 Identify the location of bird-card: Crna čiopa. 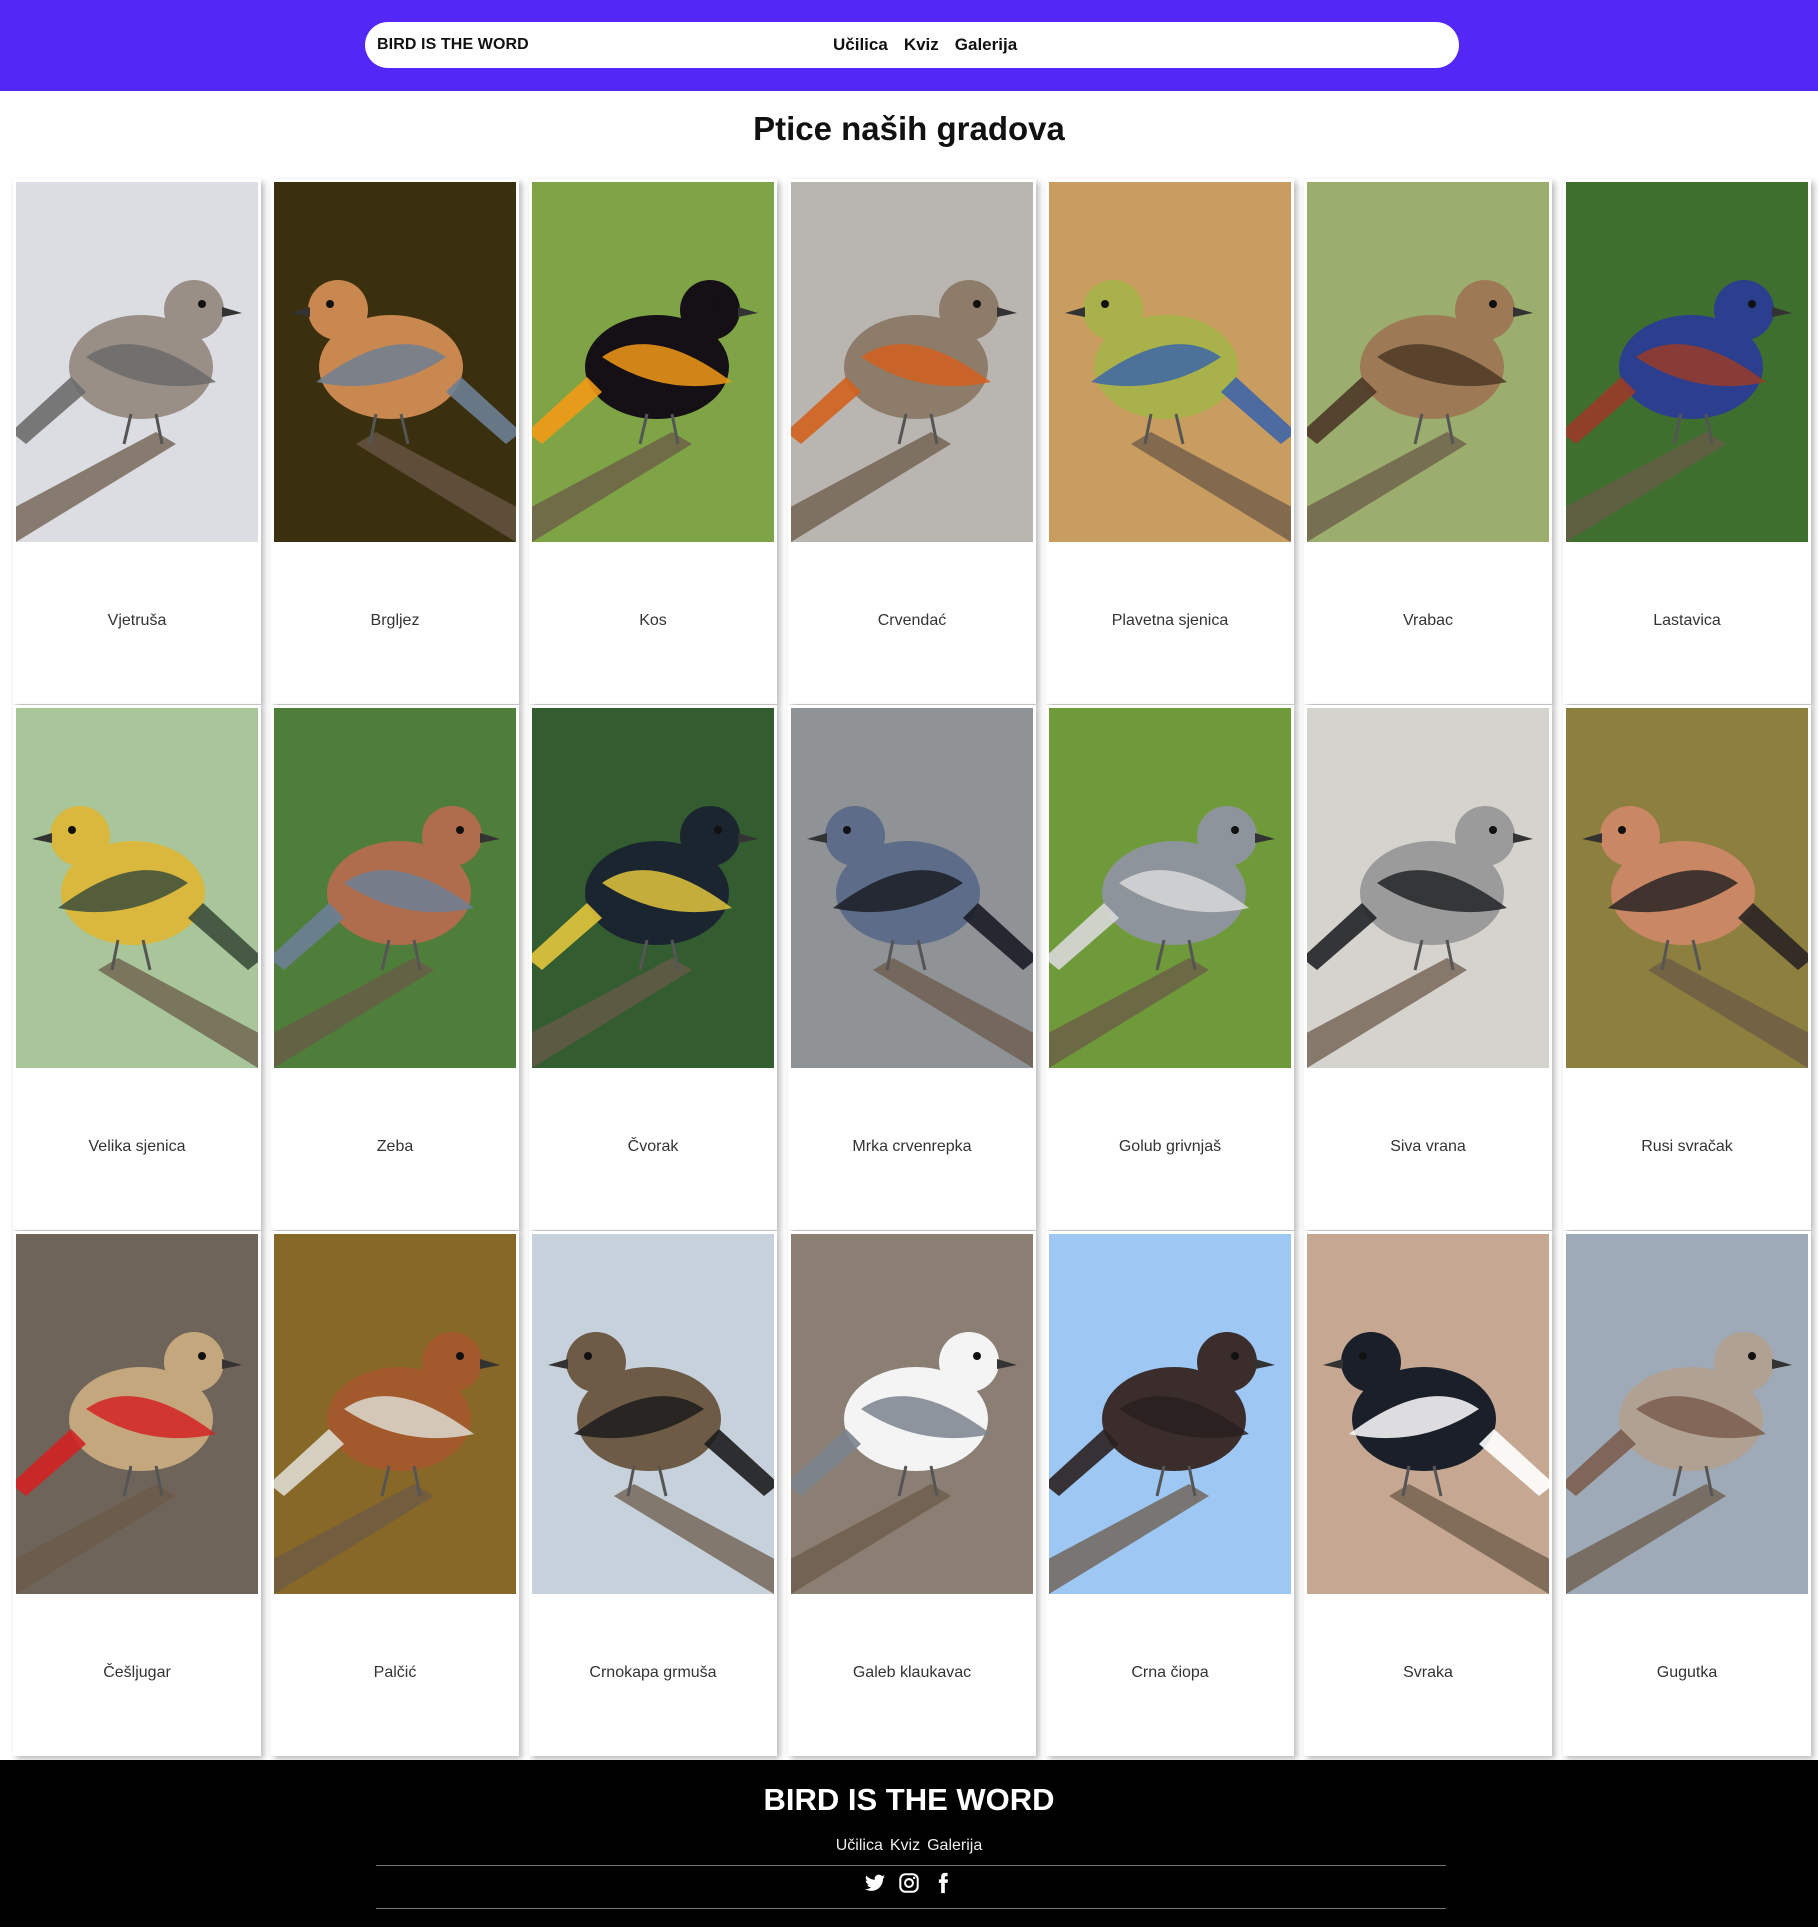
(1170, 1493).